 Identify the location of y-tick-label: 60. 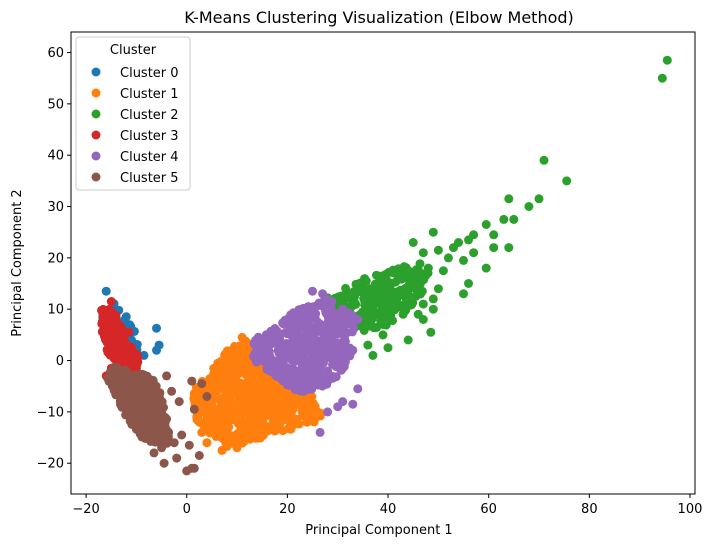
(55, 53).